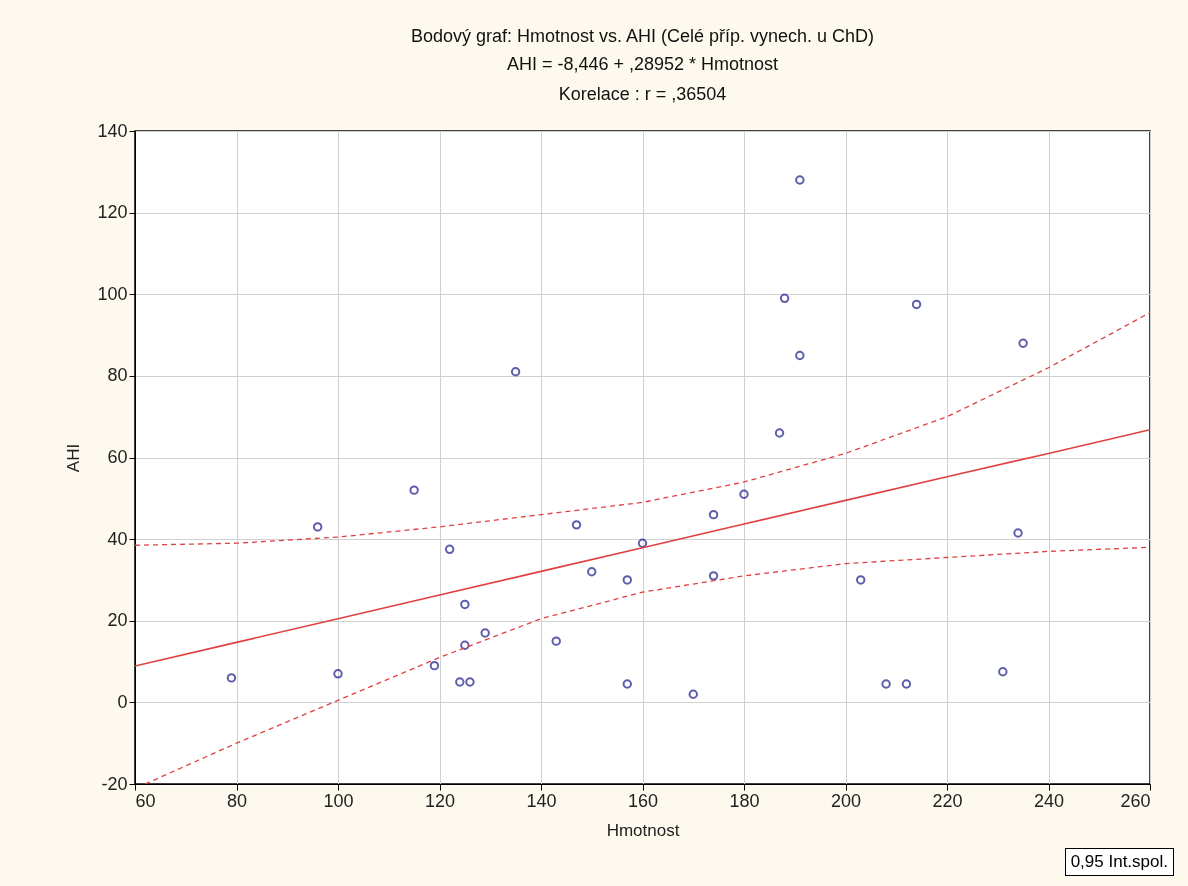  What do you see at coordinates (112, 130) in the screenshot?
I see `y-tick-label: 140` at bounding box center [112, 130].